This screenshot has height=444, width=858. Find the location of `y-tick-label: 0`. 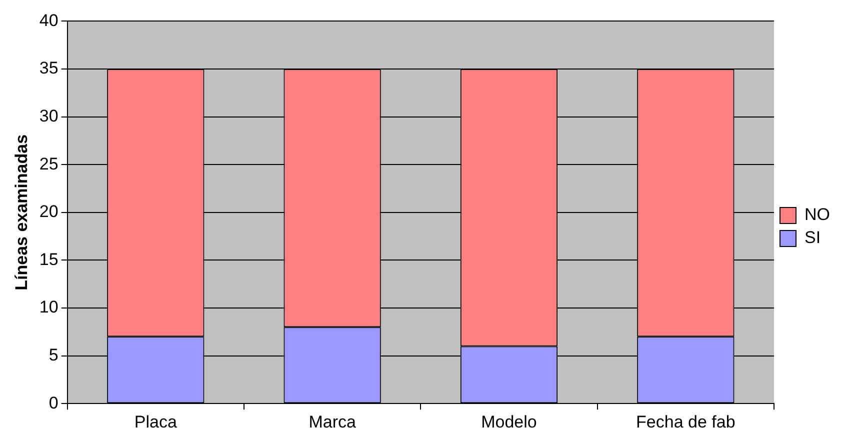

y-tick-label: 0 is located at coordinates (53, 402).